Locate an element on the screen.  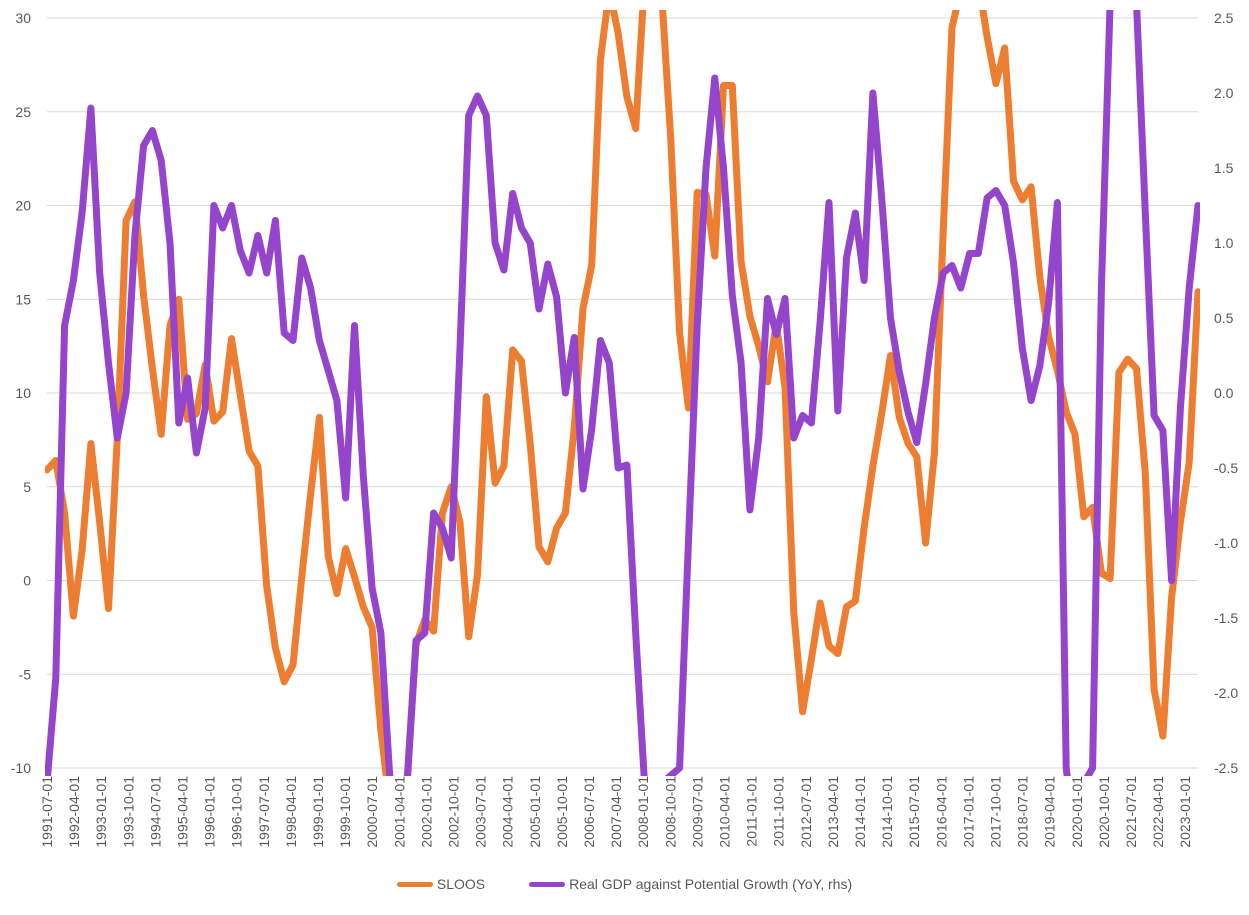
x-tick-label: 2011-10-01 is located at coordinates (779, 811).